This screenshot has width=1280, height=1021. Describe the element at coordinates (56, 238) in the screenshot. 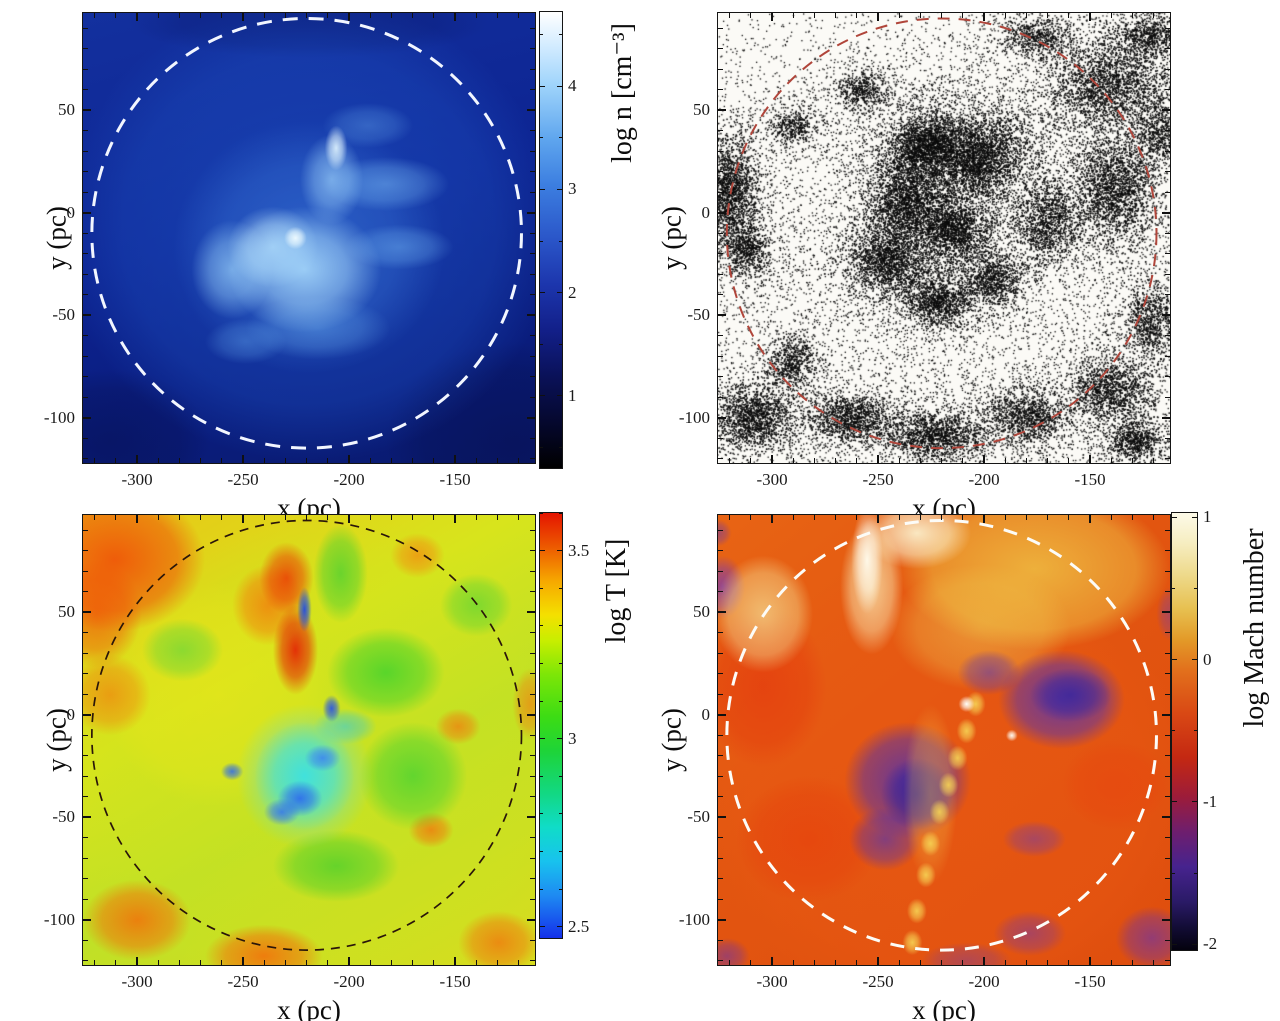

I see `y-axis-label: y (pc)` at that location.